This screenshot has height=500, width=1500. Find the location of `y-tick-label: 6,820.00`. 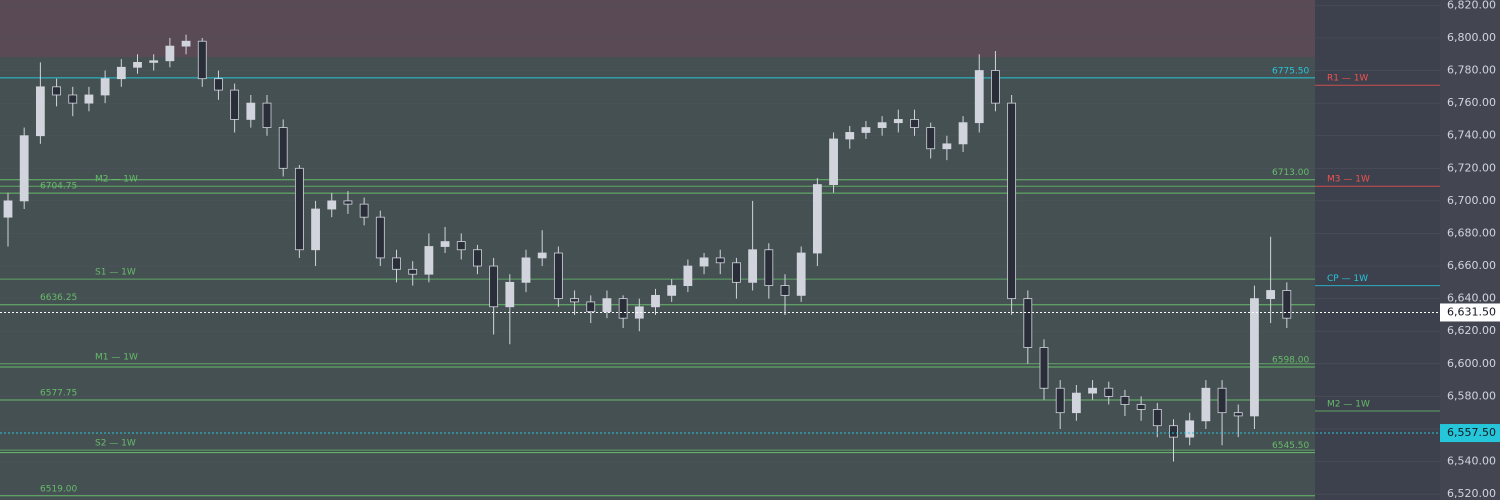

y-tick-label: 6,820.00 is located at coordinates (1471, 5).